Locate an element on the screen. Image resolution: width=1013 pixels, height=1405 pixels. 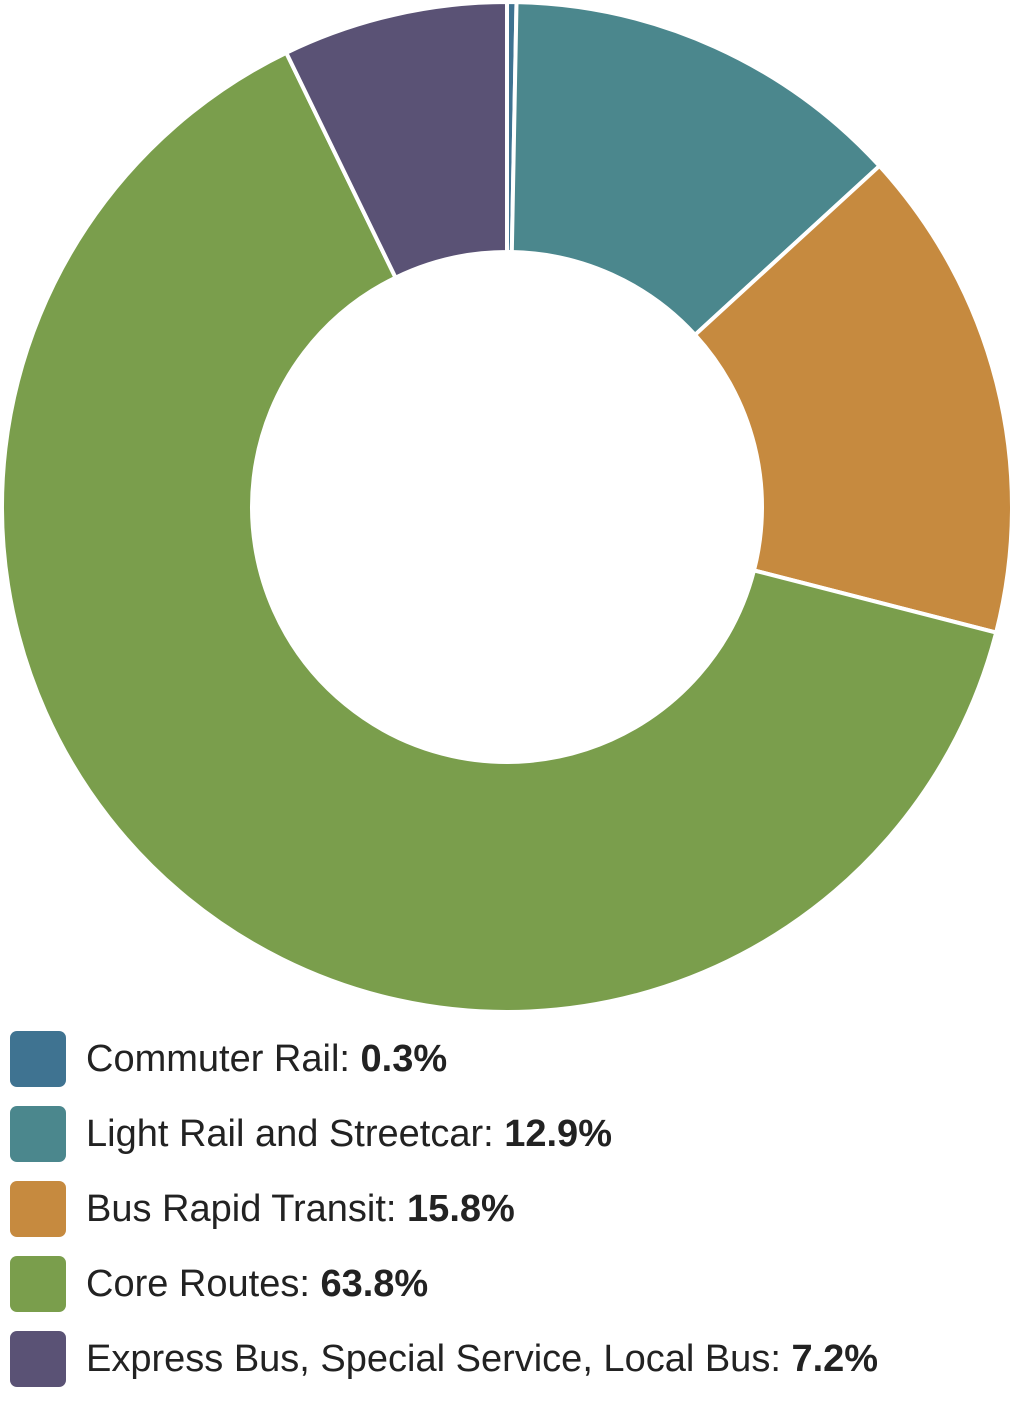
donut-slice-light-rail-and-streetcar is located at coordinates (695, 168).